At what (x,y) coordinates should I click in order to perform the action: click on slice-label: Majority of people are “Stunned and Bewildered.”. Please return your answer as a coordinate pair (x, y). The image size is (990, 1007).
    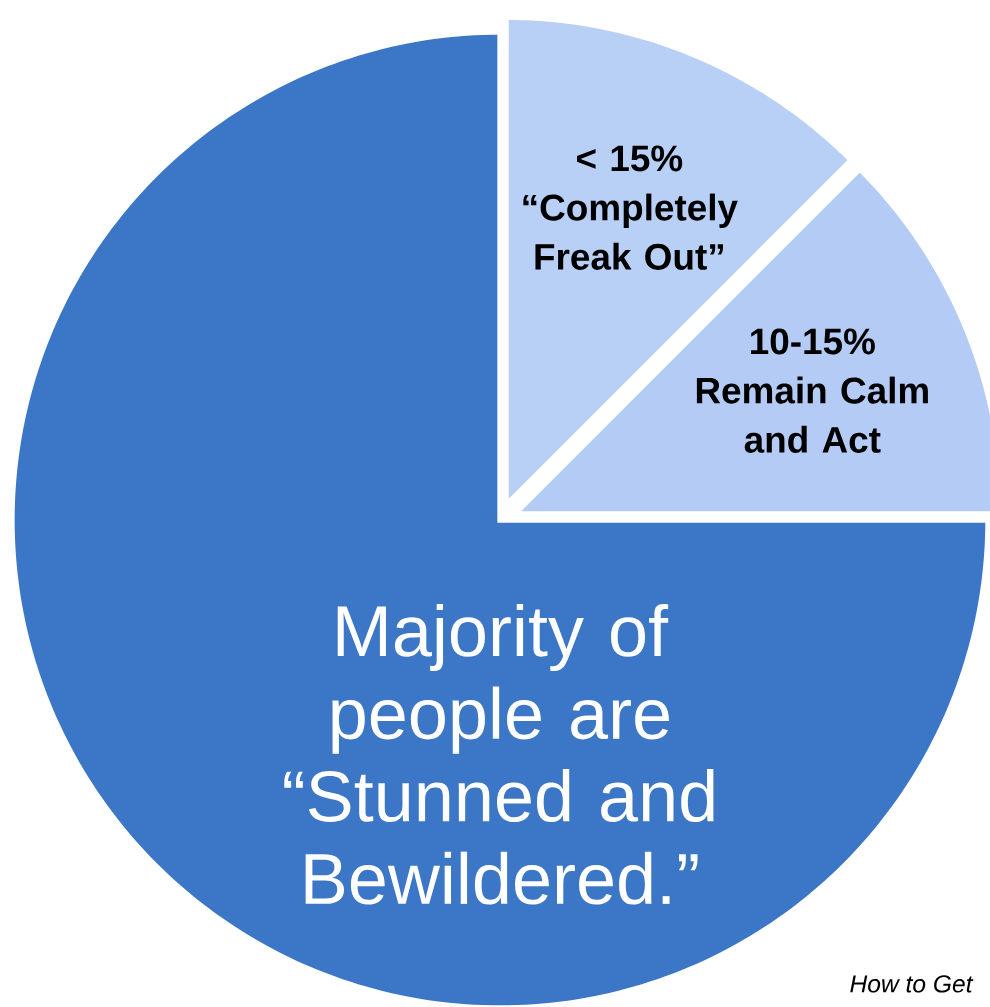
    Looking at the image, I should click on (499, 754).